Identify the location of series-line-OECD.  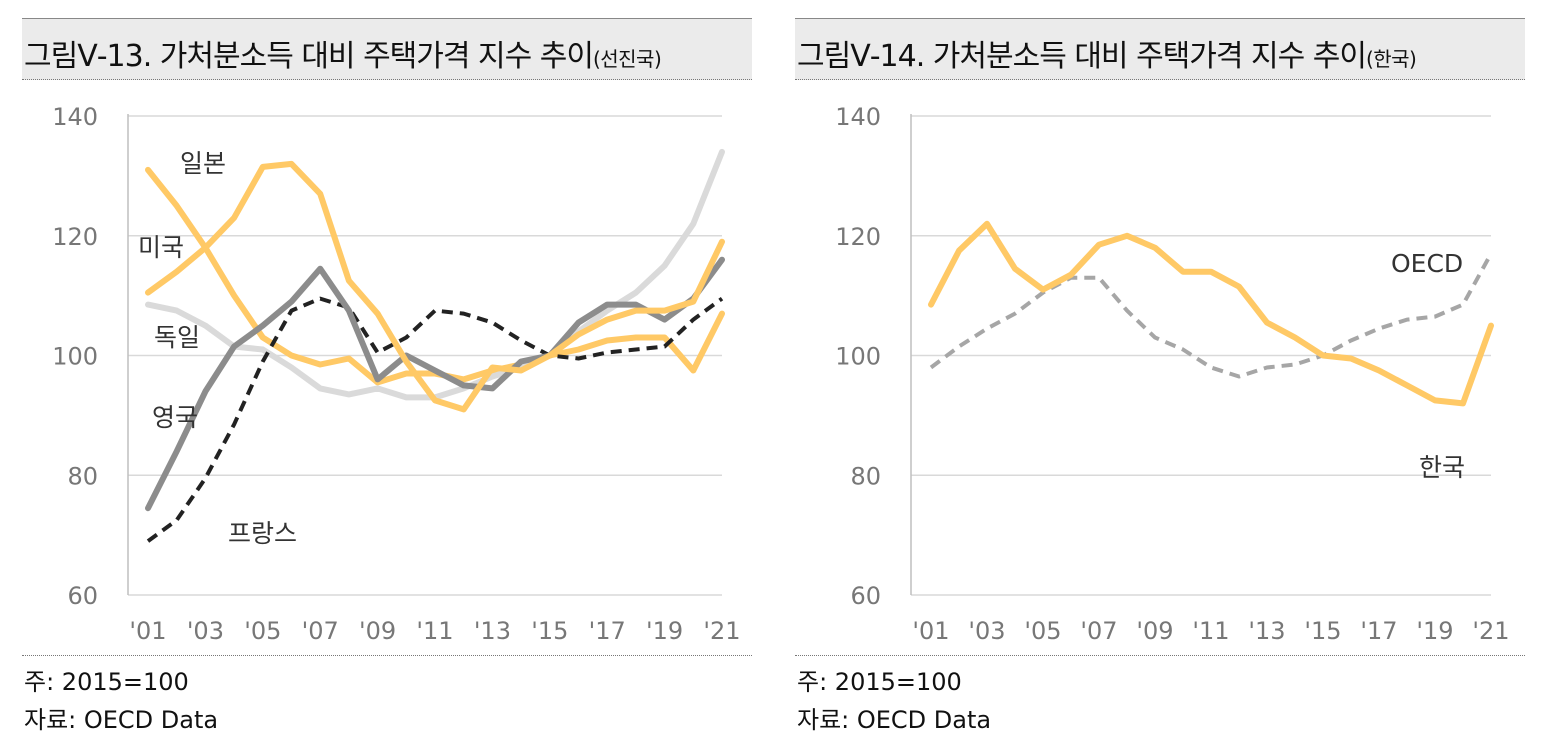
(1211, 315).